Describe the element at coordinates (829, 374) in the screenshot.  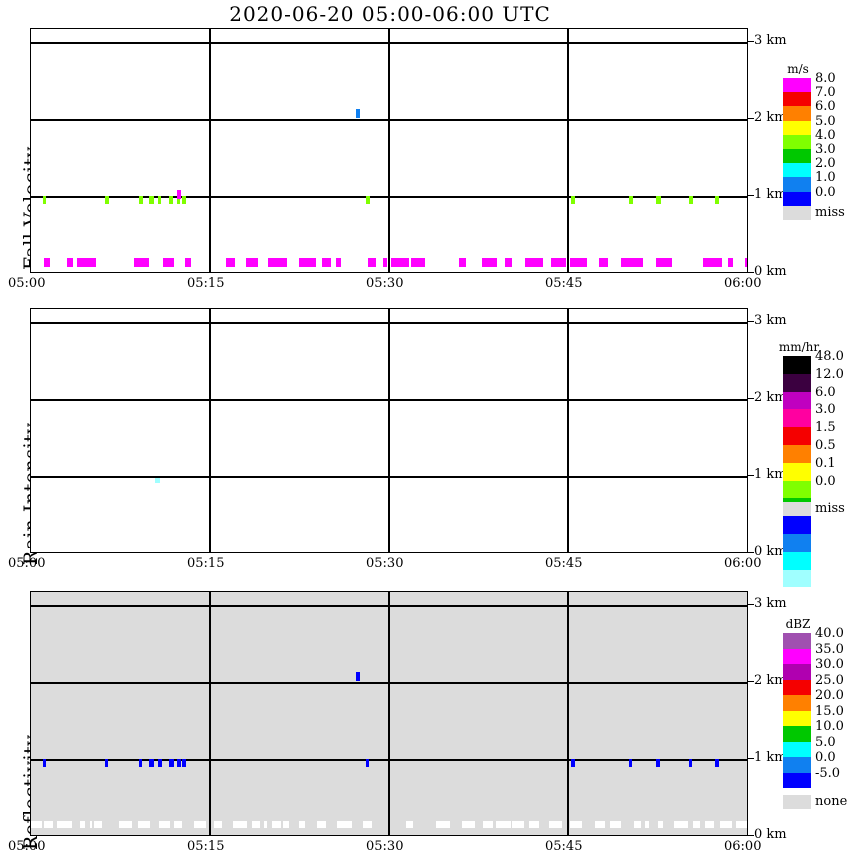
I see `colorbar-tick-label: 12.0` at that location.